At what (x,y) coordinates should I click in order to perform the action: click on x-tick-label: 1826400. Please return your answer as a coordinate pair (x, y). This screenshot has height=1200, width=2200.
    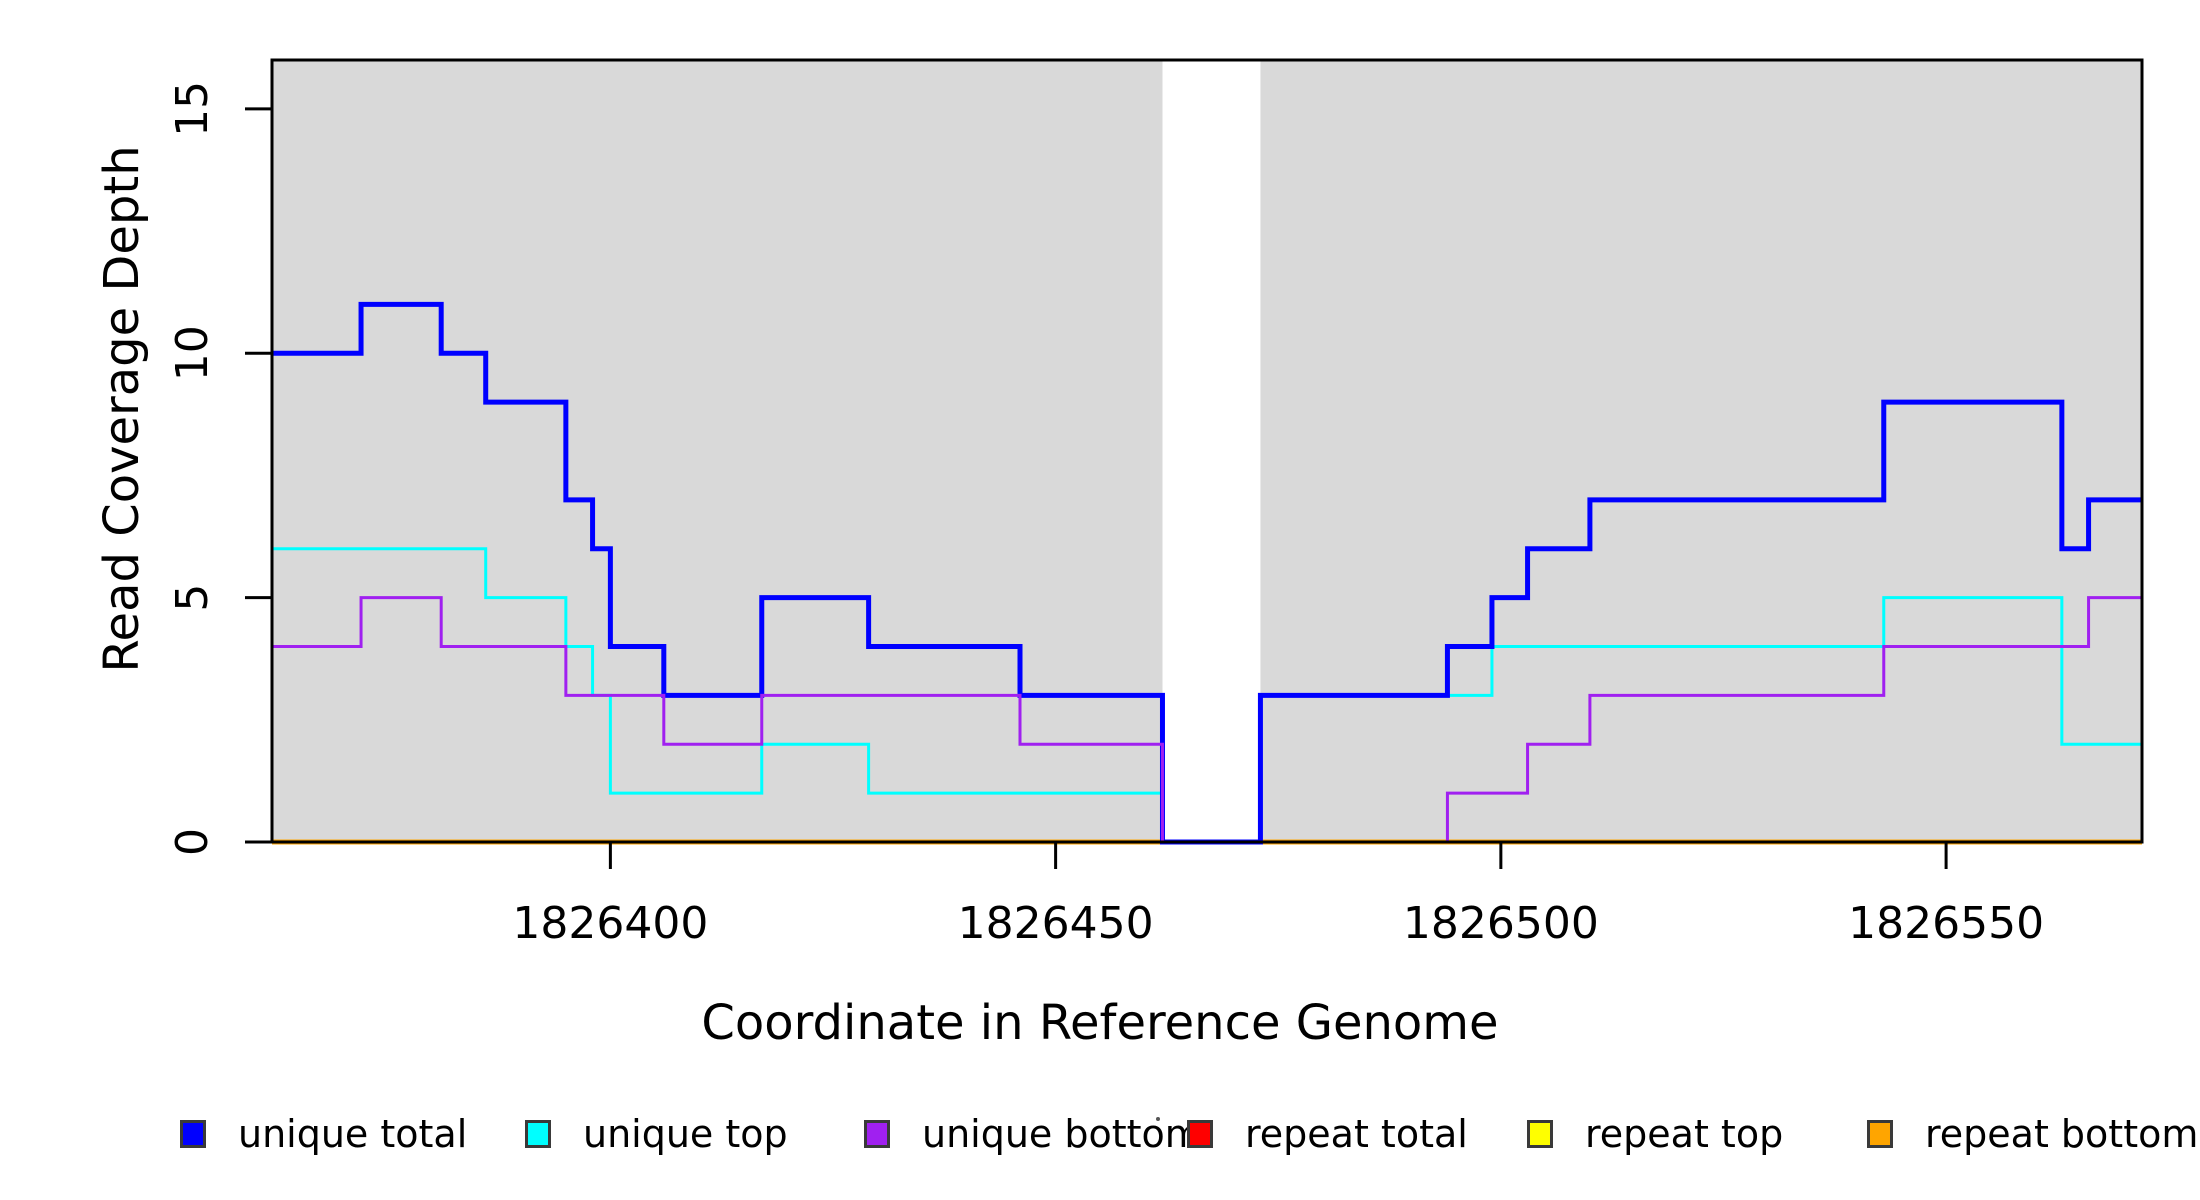
    Looking at the image, I should click on (610, 923).